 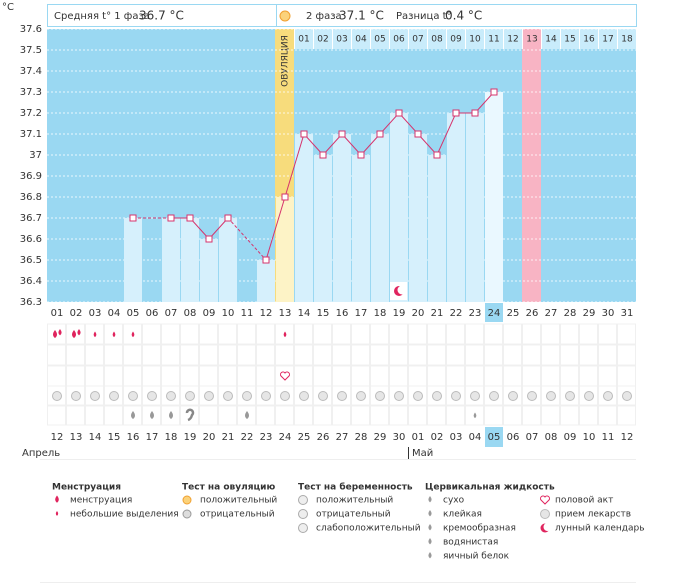 I want to click on legend-item: водянистая, so click(x=470, y=543).